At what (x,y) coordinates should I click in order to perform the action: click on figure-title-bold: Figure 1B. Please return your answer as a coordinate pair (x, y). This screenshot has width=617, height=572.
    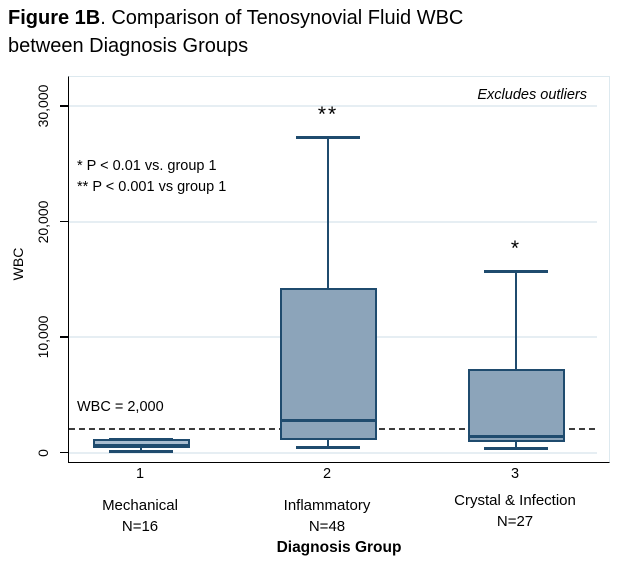
    Looking at the image, I should click on (54, 18).